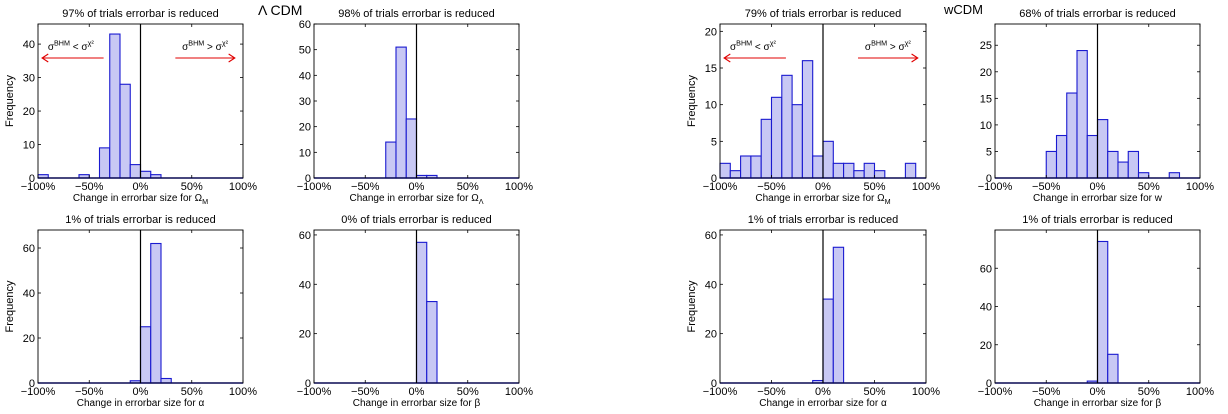  I want to click on x-axis-label: Change in errorbar size for ΩΛ​, so click(416, 199).